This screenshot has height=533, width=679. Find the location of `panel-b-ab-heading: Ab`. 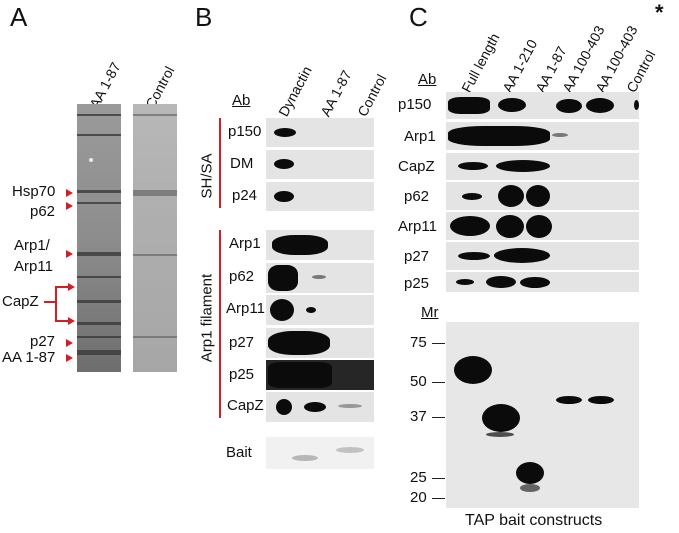

panel-b-ab-heading: Ab is located at coordinates (241, 100).